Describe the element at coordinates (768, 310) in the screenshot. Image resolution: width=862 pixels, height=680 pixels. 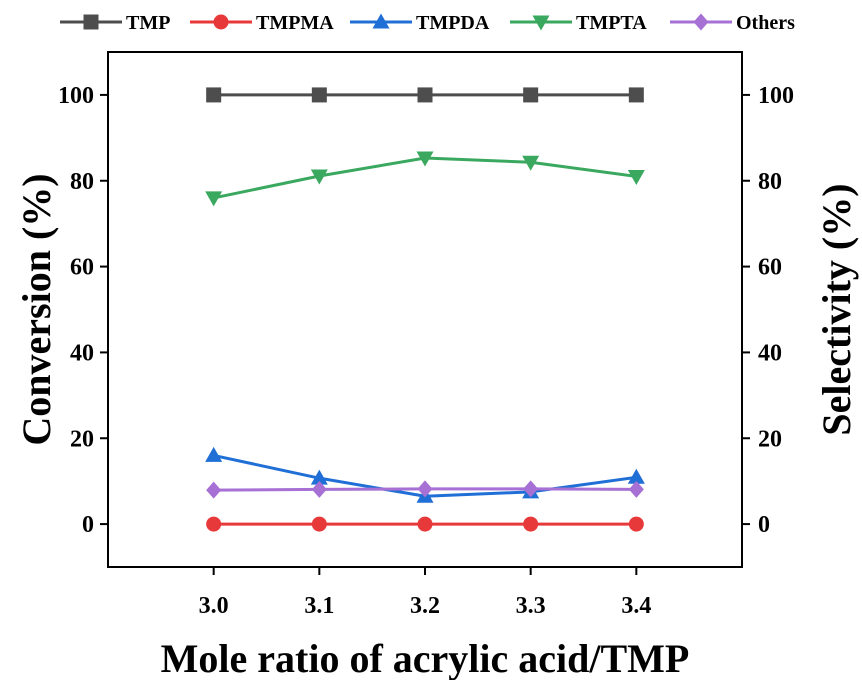
I see `y-axis-right: 0 20 40 60 80 100` at that location.